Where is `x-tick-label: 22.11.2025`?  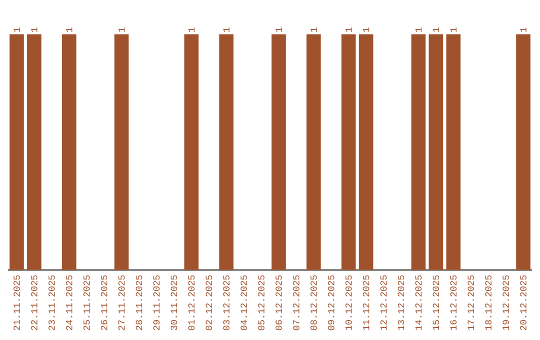
x-tick-label: 22.11.2025 is located at coordinates (34, 302).